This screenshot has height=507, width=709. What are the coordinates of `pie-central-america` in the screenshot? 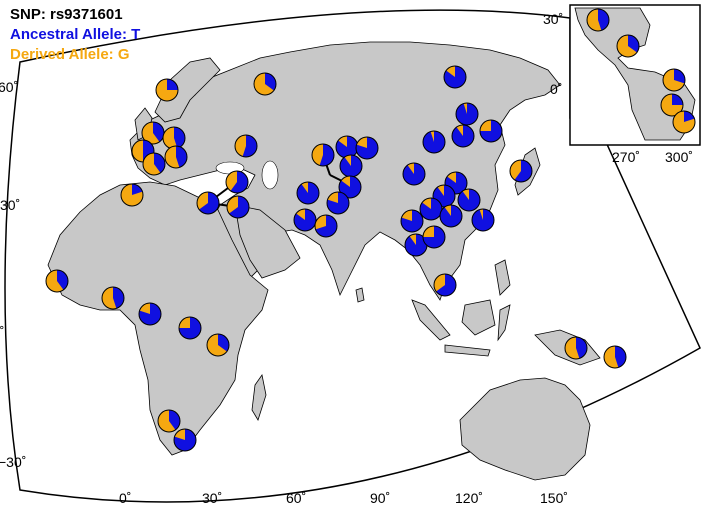 It's located at (628, 46).